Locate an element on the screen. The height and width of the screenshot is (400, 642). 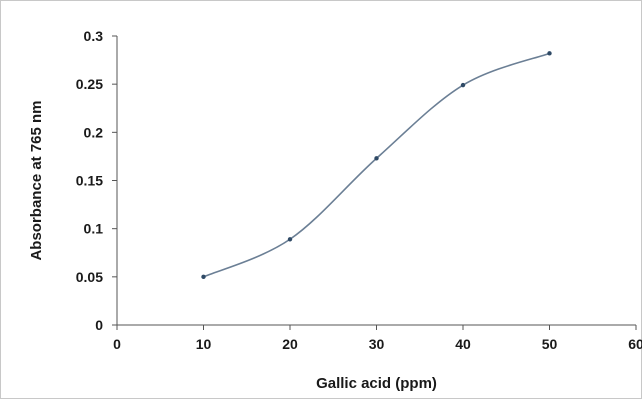
y-ticks: 0 0.05 0.1 0.15 0.2 0.25 0.3 is located at coordinates (96, 180).